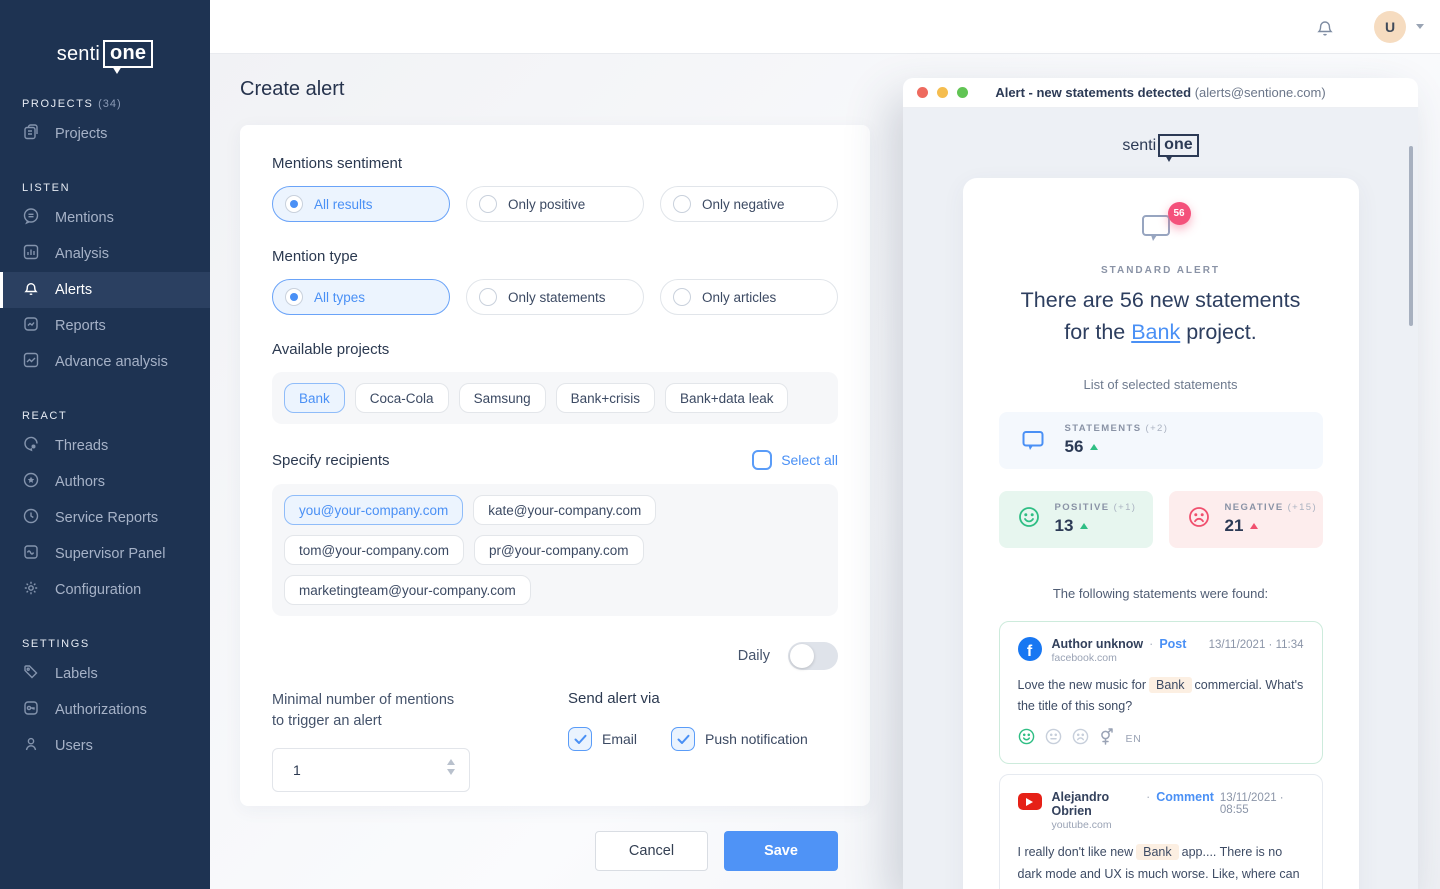  Describe the element at coordinates (1160, 270) in the screenshot. I see `alert-type-label: STANDARD ALERT` at that location.